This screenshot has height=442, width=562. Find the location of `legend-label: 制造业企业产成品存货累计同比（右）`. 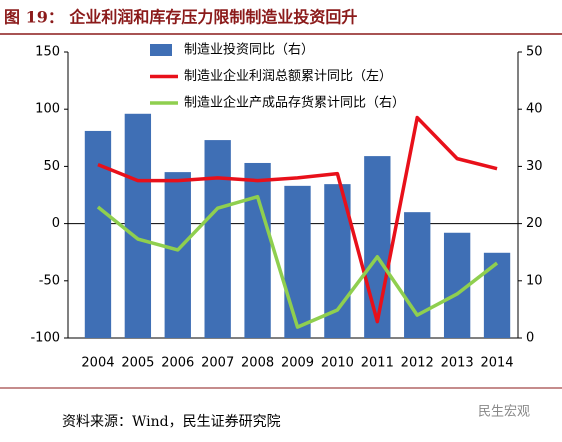

legend-label: 制造业企业产成品存货累计同比（右） is located at coordinates (294, 103).